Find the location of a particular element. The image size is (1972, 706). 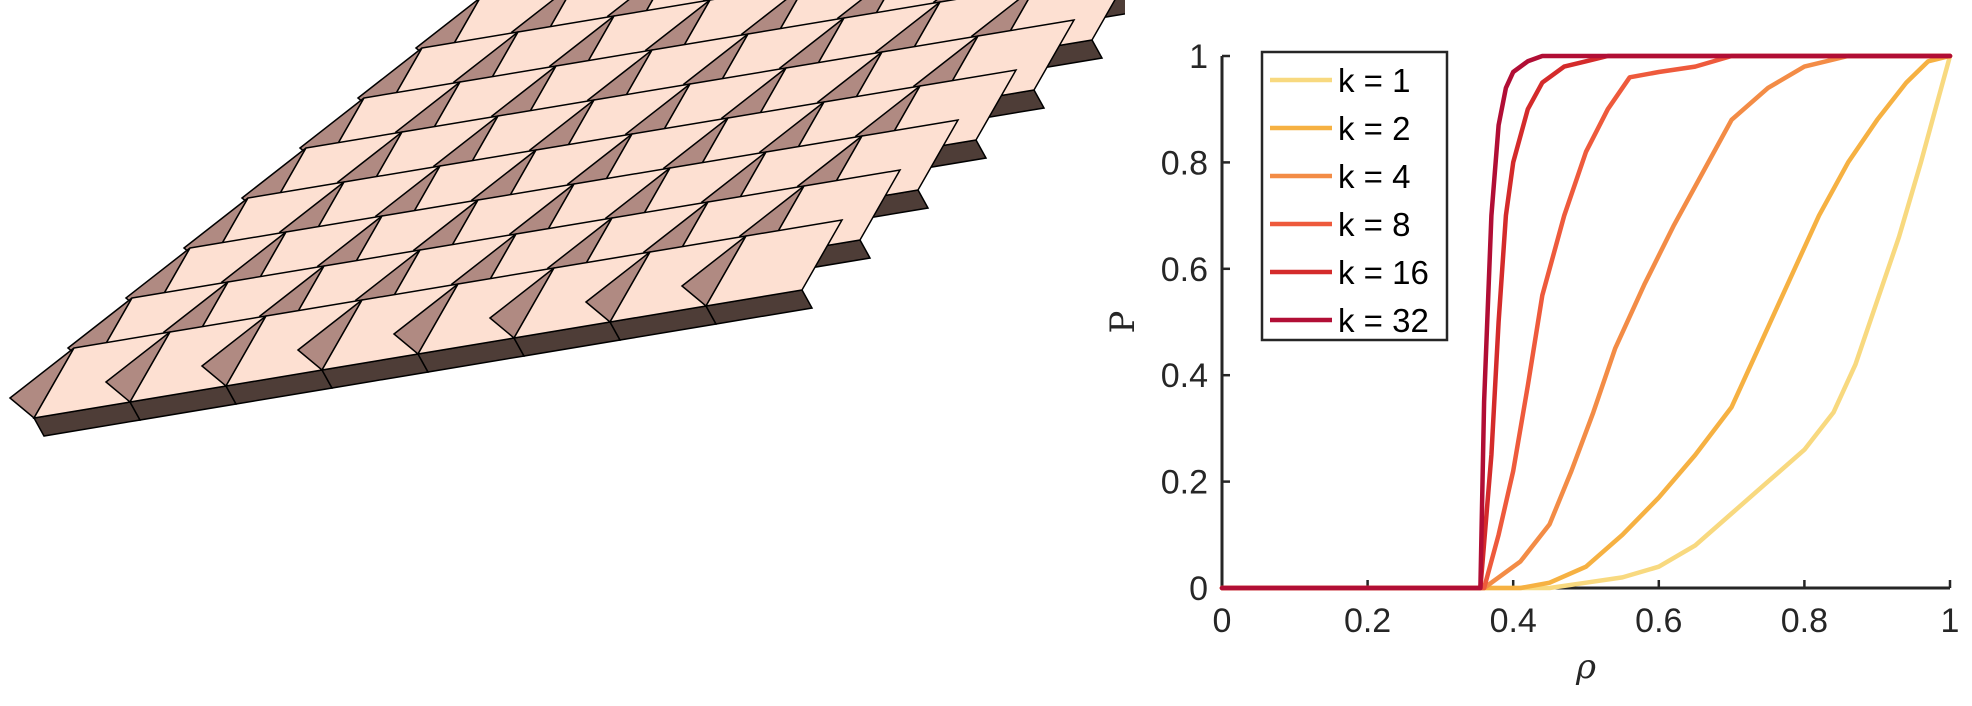

x-tick-label: 0.4 is located at coordinates (1513, 621).